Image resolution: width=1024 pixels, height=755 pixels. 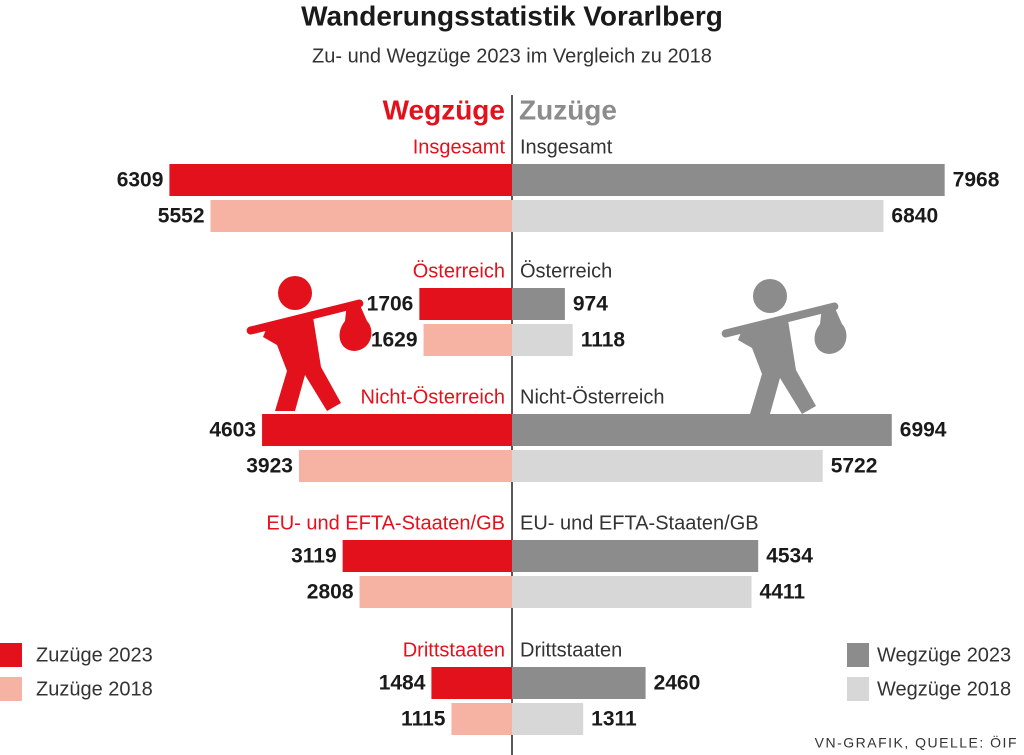 What do you see at coordinates (94, 689) in the screenshot?
I see `legend-label: Zuzüge 2018` at bounding box center [94, 689].